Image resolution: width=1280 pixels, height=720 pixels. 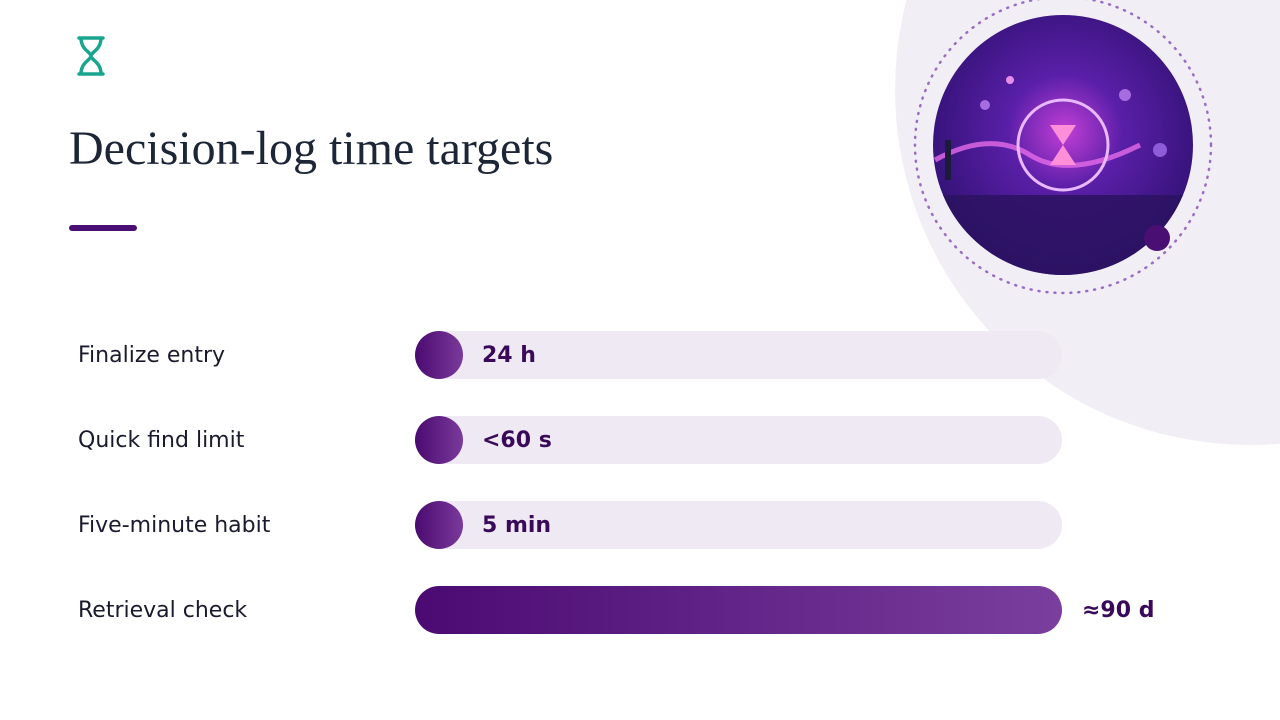 I want to click on accent-dot, so click(x=1157, y=238).